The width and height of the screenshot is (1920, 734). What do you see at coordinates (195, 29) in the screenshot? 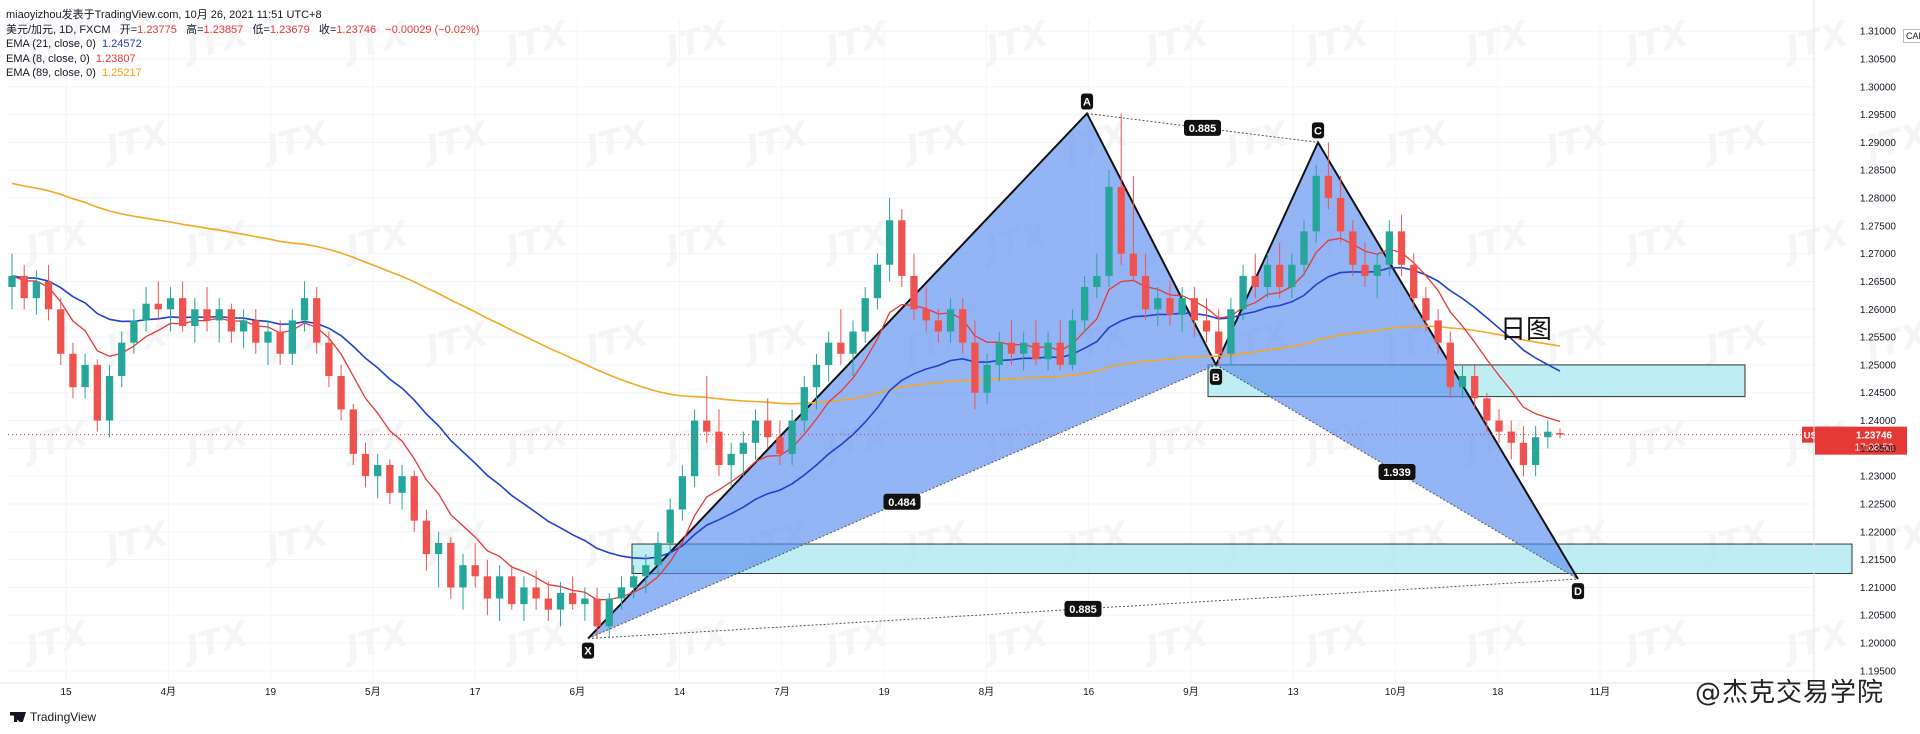
I see `high-label: 高=` at bounding box center [195, 29].